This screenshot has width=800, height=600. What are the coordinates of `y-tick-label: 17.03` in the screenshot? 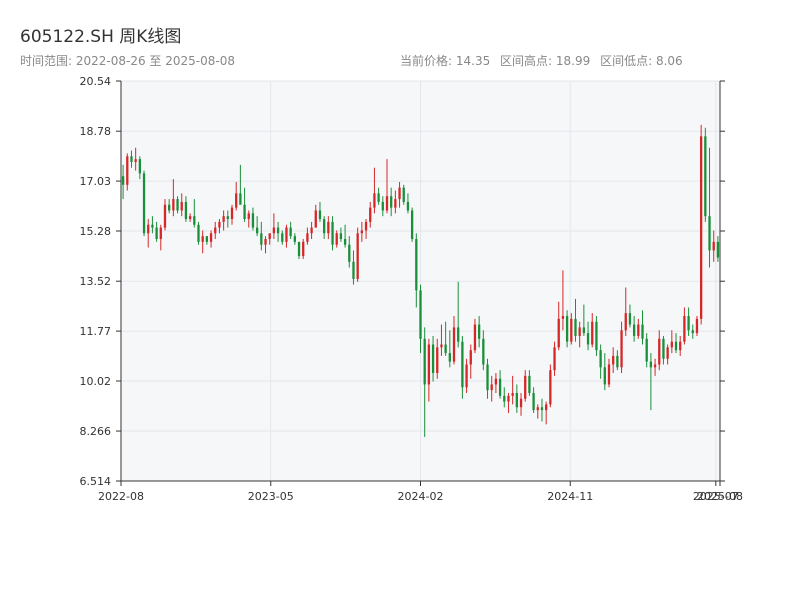 It's located at (96, 181).